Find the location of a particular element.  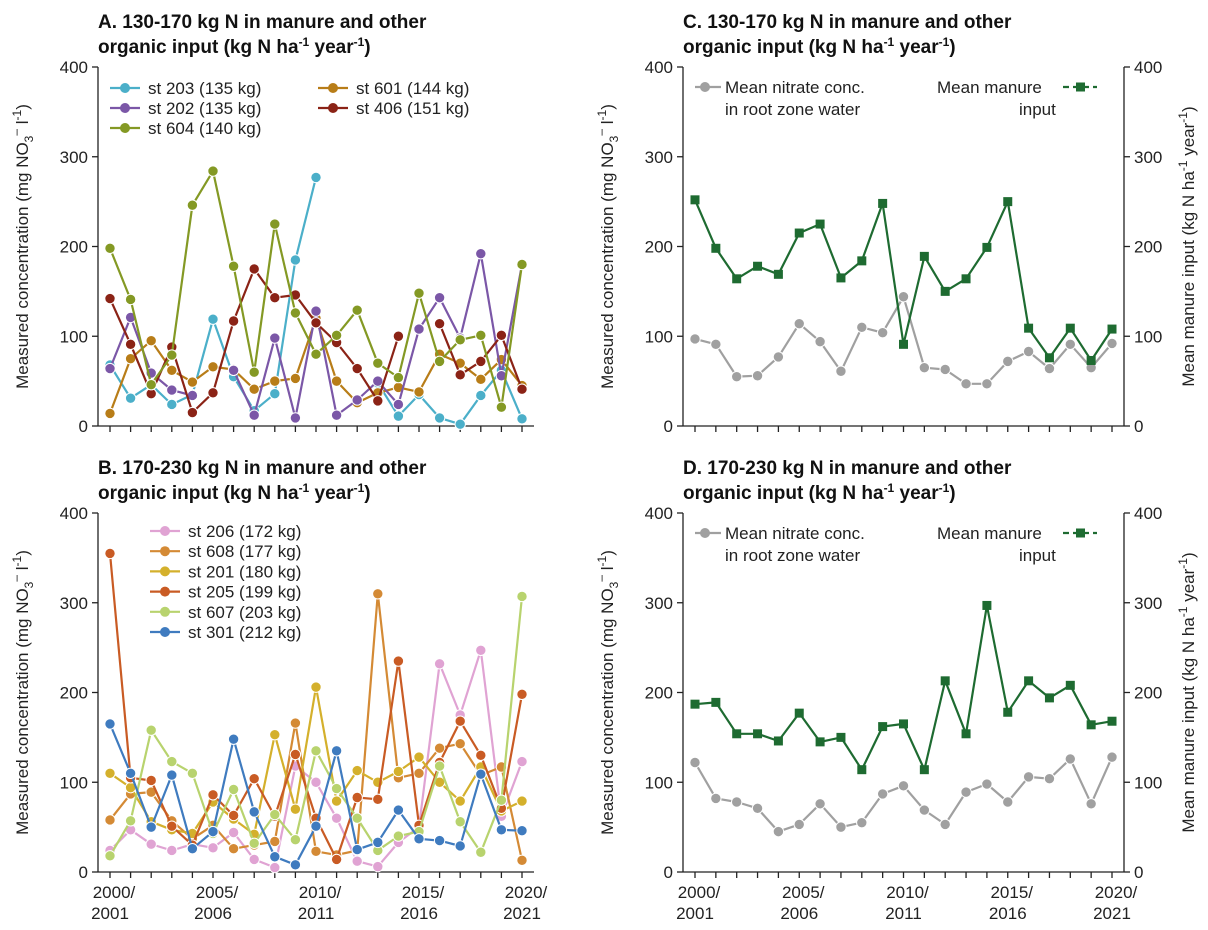

y2-tick-label: 300 is located at coordinates (1148, 603).